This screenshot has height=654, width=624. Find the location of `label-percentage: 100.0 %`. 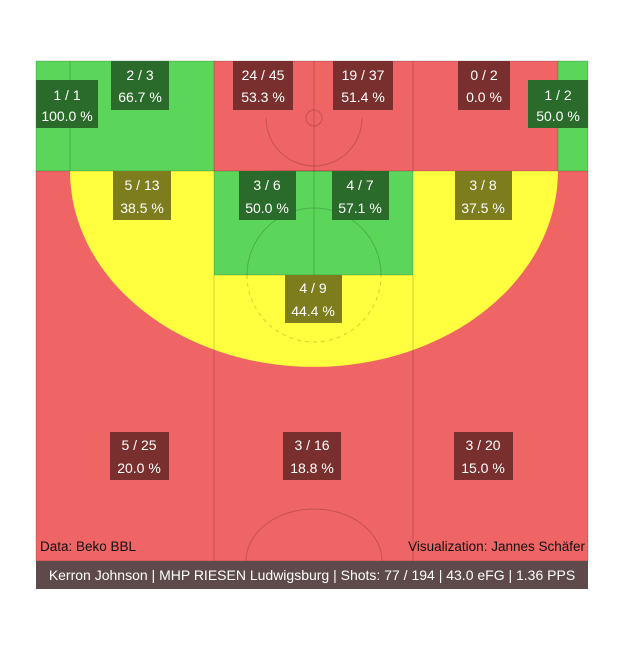

label-percentage: 100.0 % is located at coordinates (66, 116).